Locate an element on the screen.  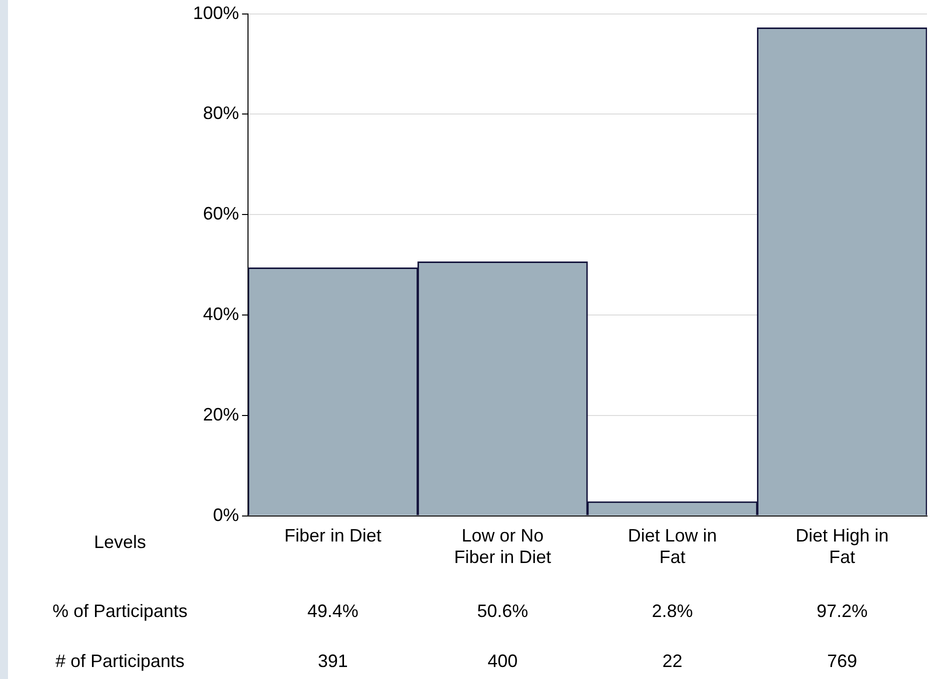
text: 400 is located at coordinates (503, 660).